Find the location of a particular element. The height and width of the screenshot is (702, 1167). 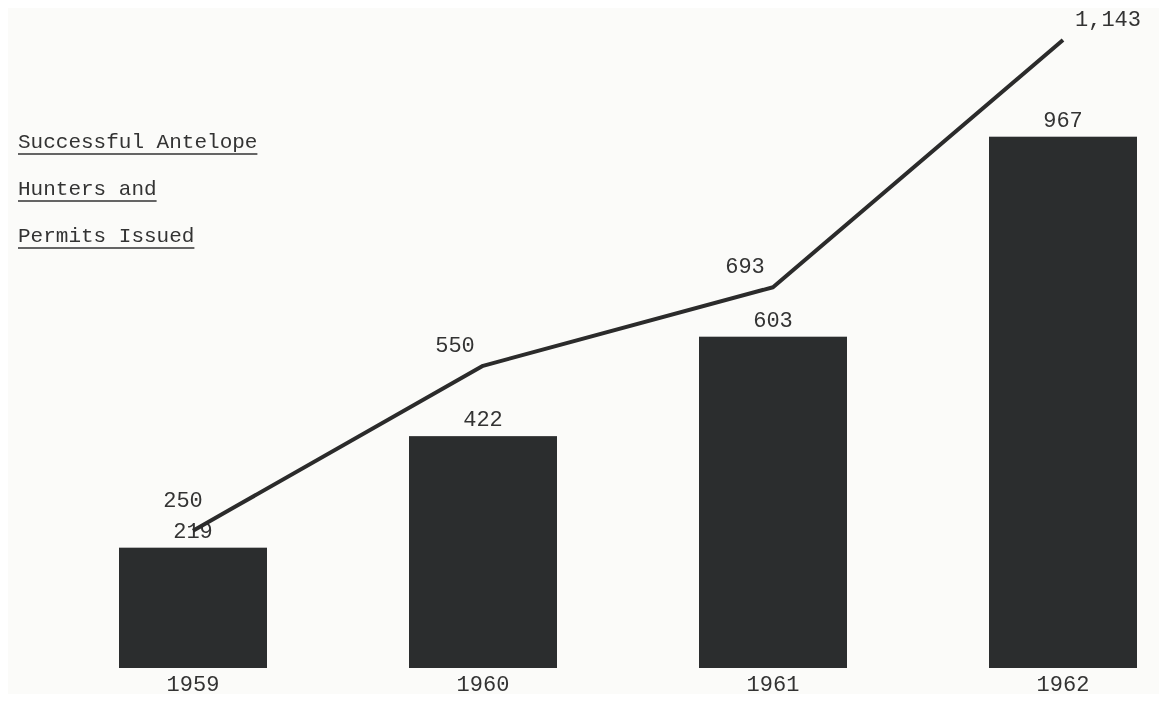

data-label: 250 is located at coordinates (183, 501).